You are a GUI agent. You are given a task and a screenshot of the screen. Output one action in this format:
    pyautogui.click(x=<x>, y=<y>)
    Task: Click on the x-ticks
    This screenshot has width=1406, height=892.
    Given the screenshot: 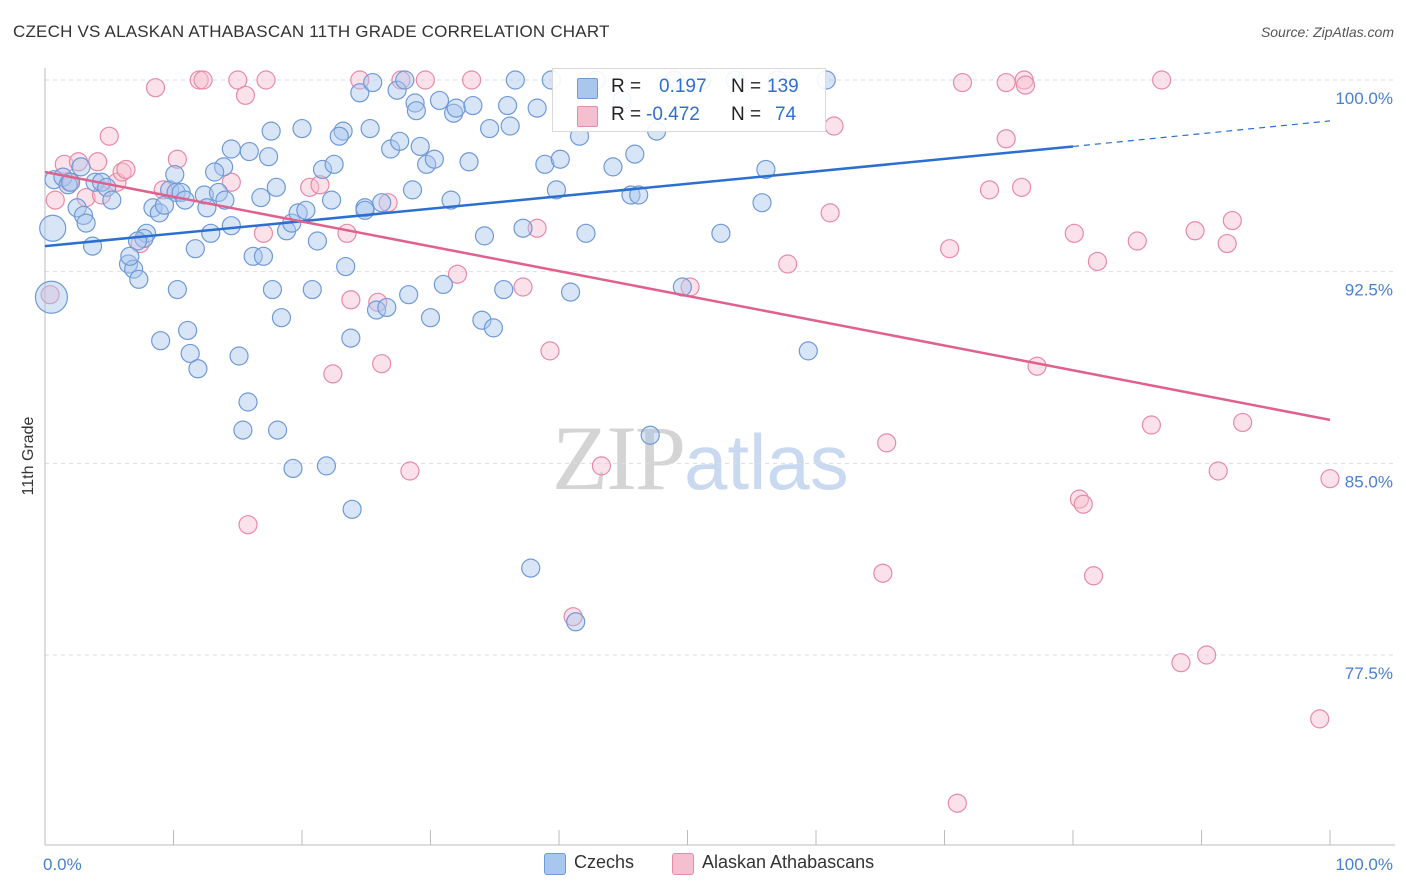 What is the action you would take?
    pyautogui.click(x=687, y=837)
    